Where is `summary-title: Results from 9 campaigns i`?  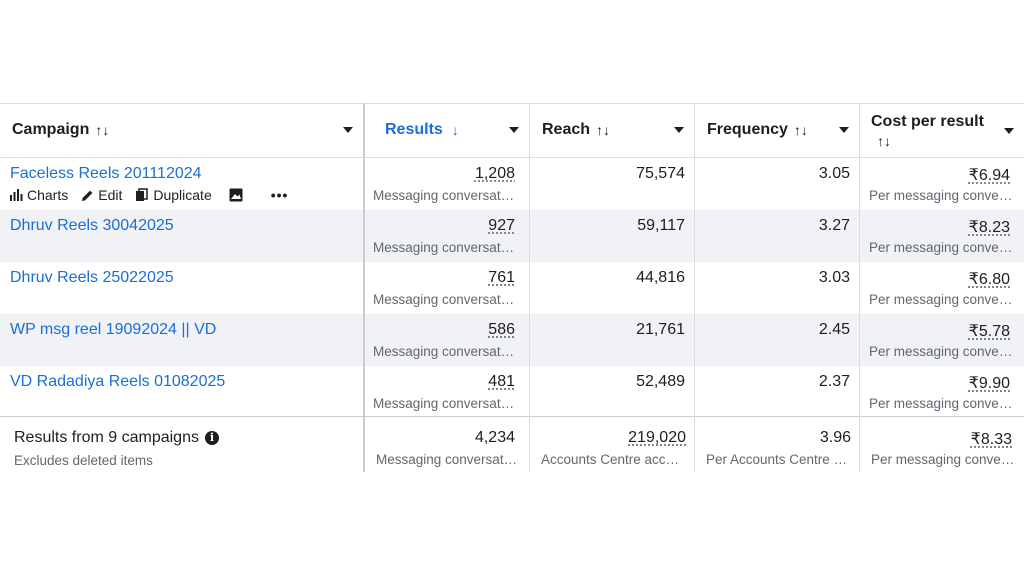 summary-title: Results from 9 campaigns i is located at coordinates (116, 438).